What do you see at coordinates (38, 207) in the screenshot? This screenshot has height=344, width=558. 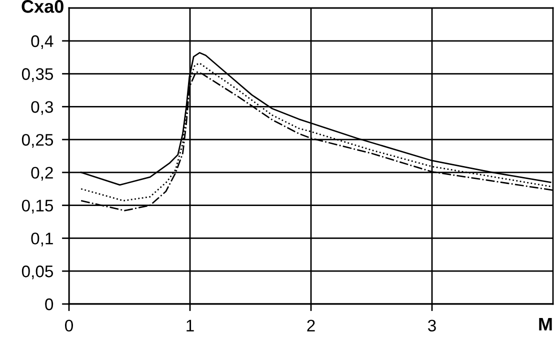 I see `y-tick-label: 0,15` at bounding box center [38, 207].